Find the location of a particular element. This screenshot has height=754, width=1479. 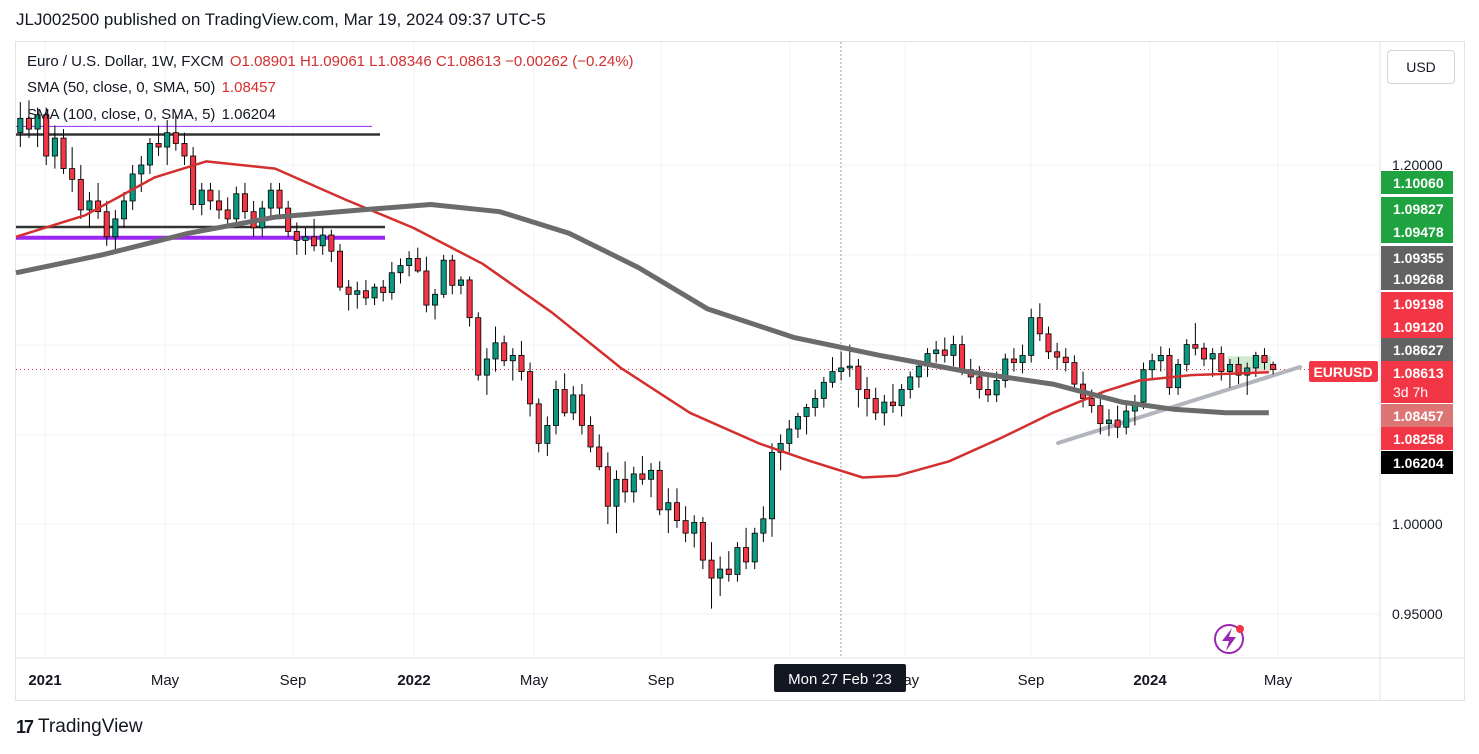

price-tag: 1.09198 is located at coordinates (1417, 303).